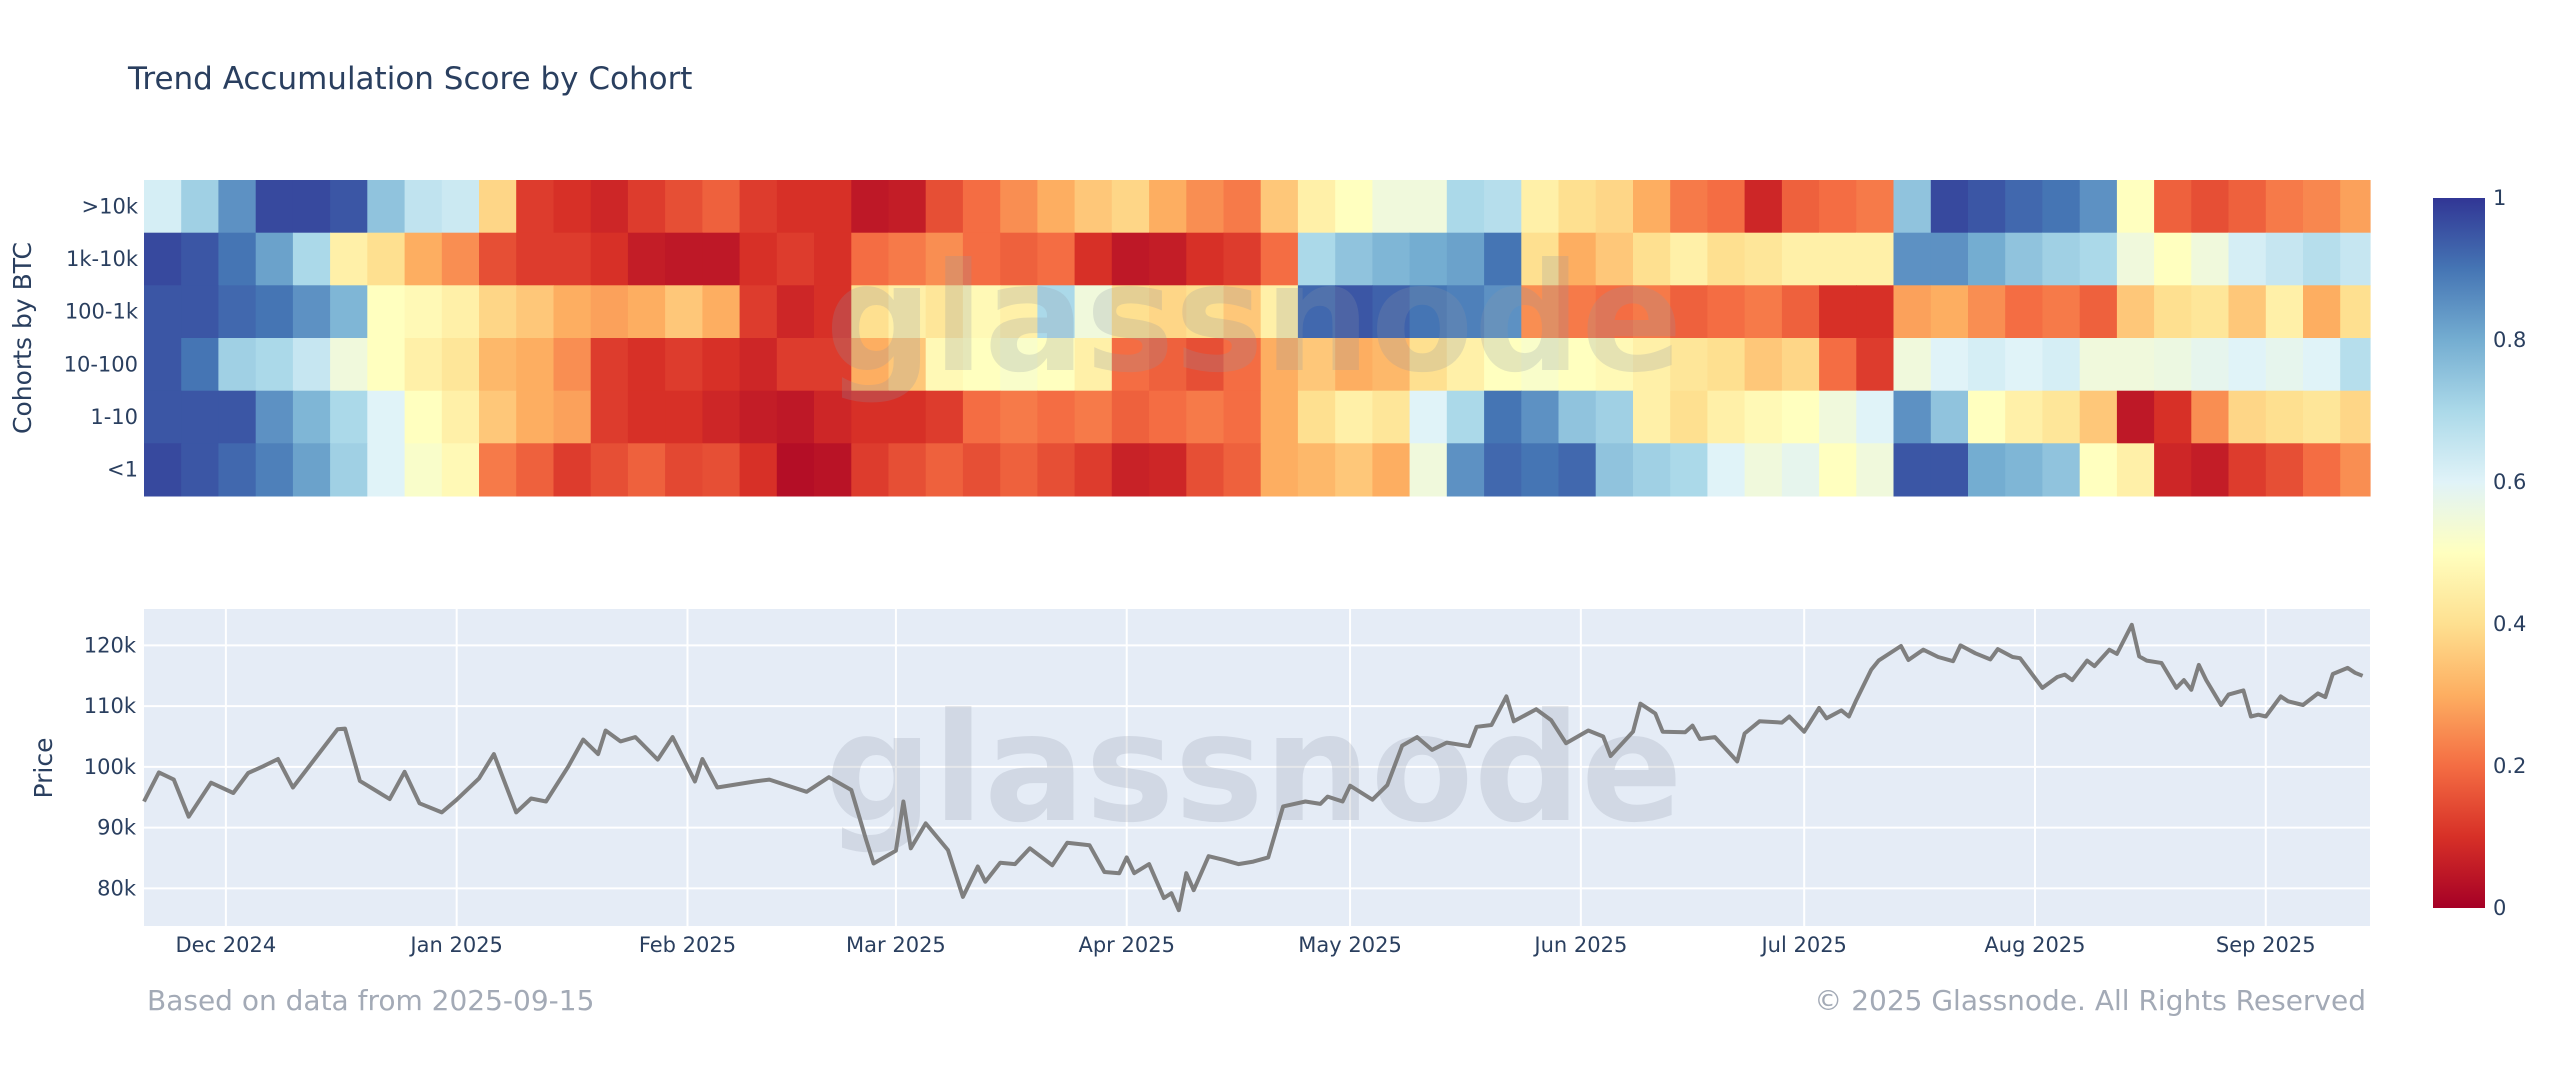 This screenshot has width=2560, height=1075. I want to click on watermark-top: glassnode, so click(1254, 319).